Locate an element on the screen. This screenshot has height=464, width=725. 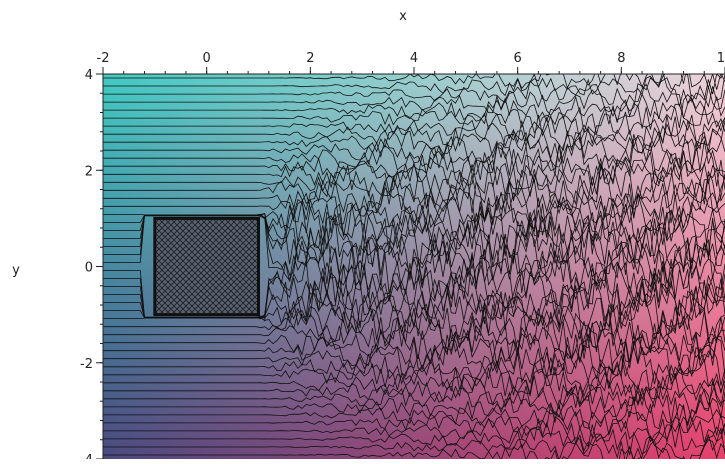
y-axis-label: y is located at coordinates (16, 270).